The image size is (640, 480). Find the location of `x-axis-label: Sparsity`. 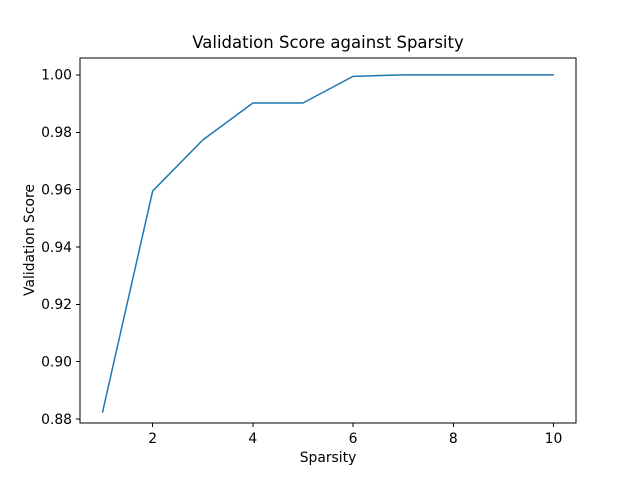

x-axis-label: Sparsity is located at coordinates (328, 458).